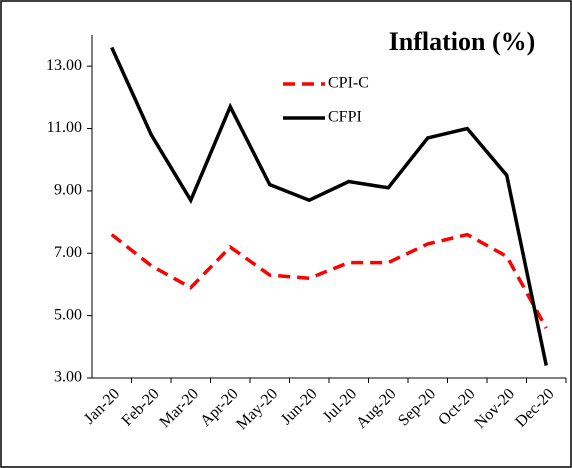 This screenshot has width=572, height=468. I want to click on x-tick-label: Sep-20, so click(417, 407).